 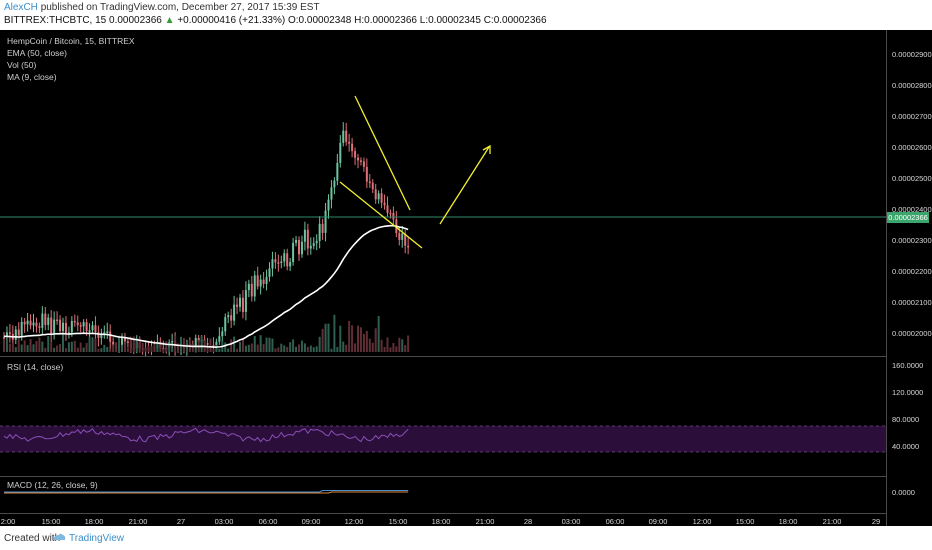 What do you see at coordinates (37, 53) in the screenshot?
I see `legend-ema: EMA (50, close)` at bounding box center [37, 53].